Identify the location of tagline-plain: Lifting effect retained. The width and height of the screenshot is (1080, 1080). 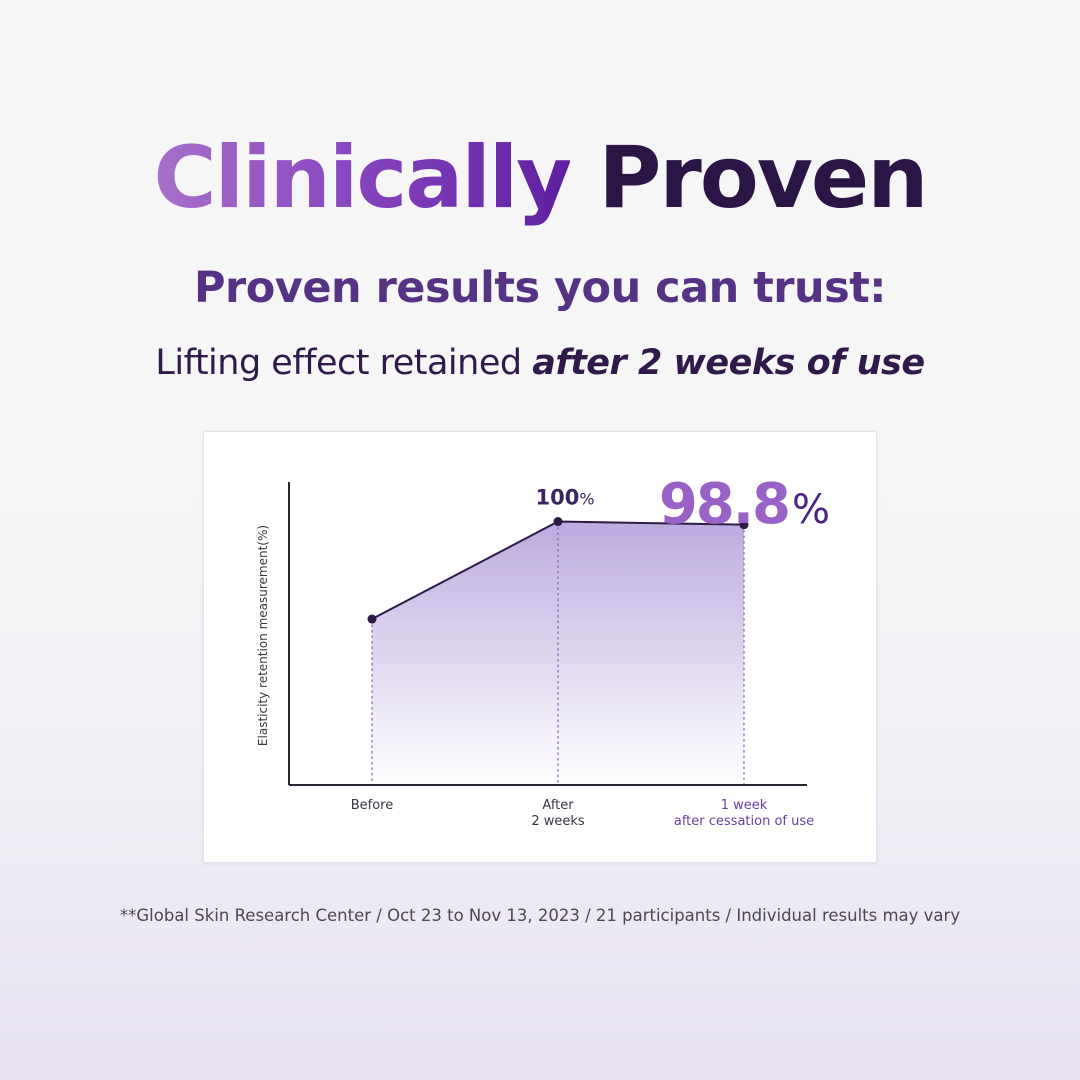
(338, 363).